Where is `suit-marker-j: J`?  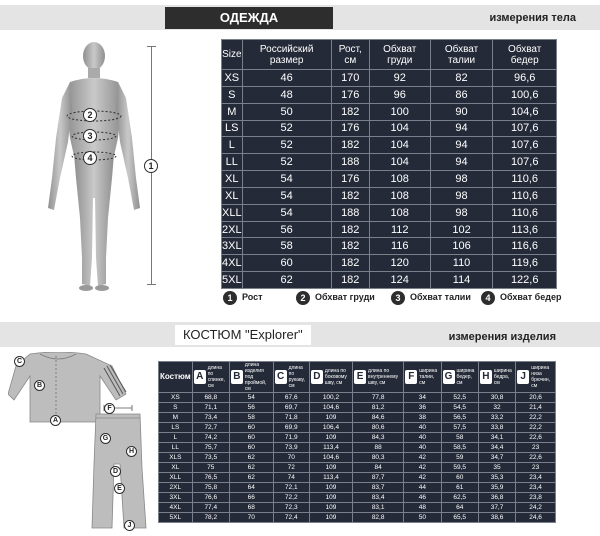
suit-marker-j: J is located at coordinates (129, 525).